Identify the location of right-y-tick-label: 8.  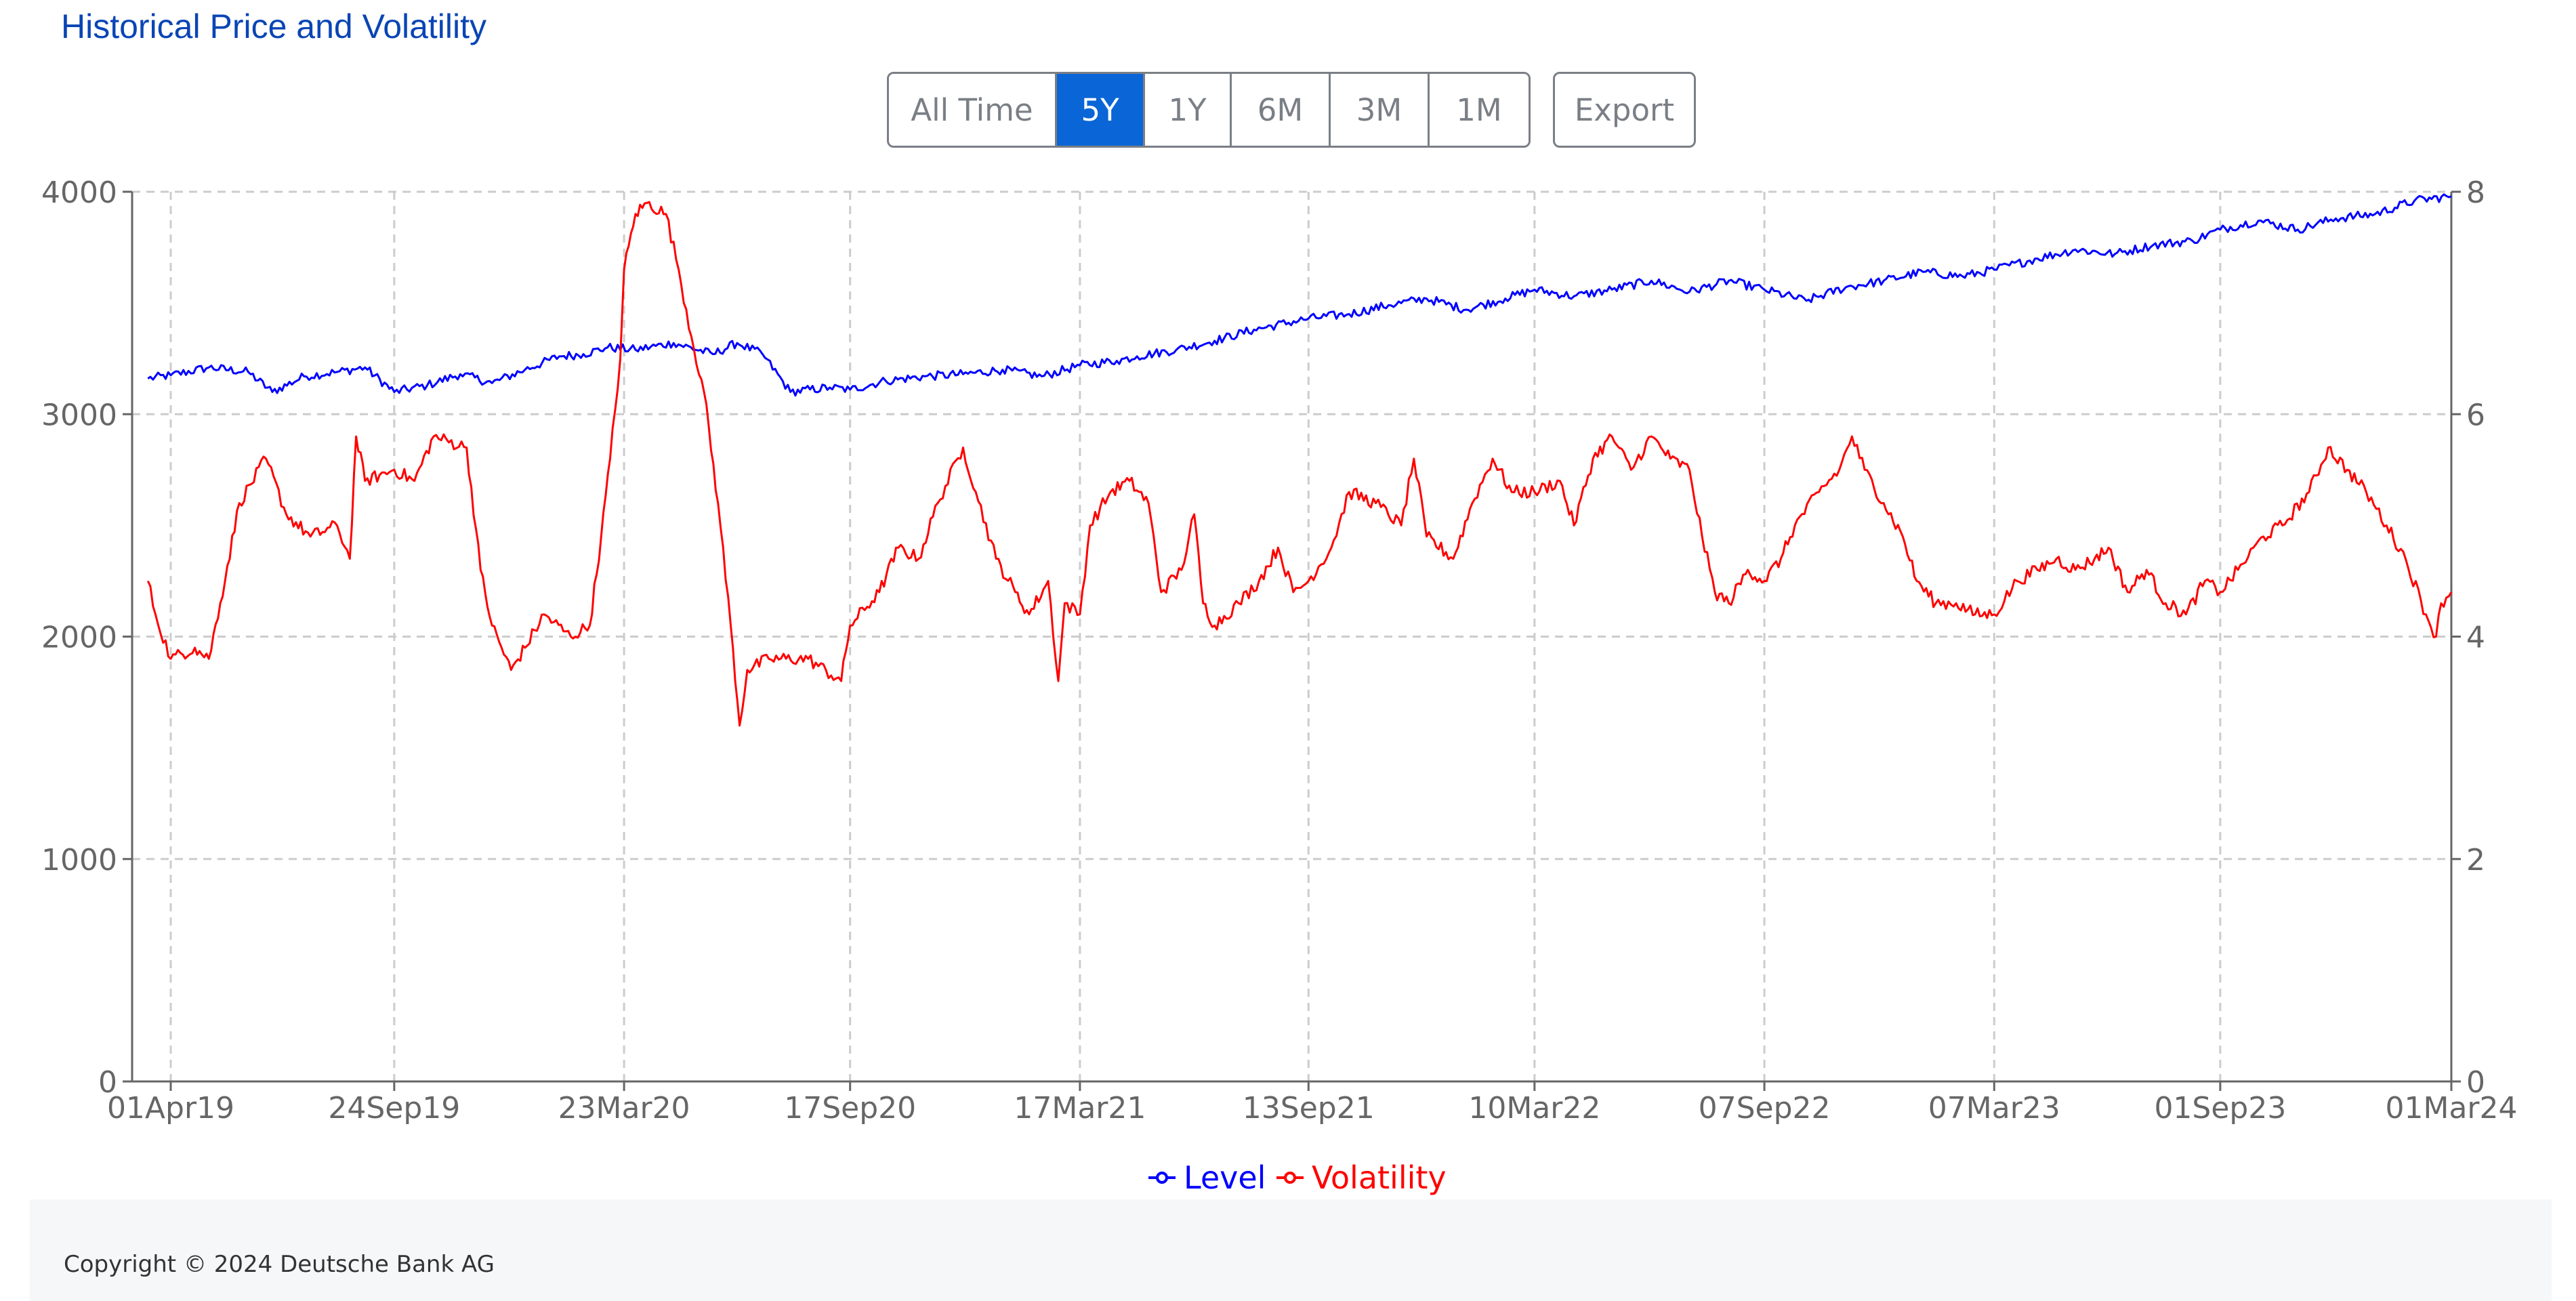
(2475, 192).